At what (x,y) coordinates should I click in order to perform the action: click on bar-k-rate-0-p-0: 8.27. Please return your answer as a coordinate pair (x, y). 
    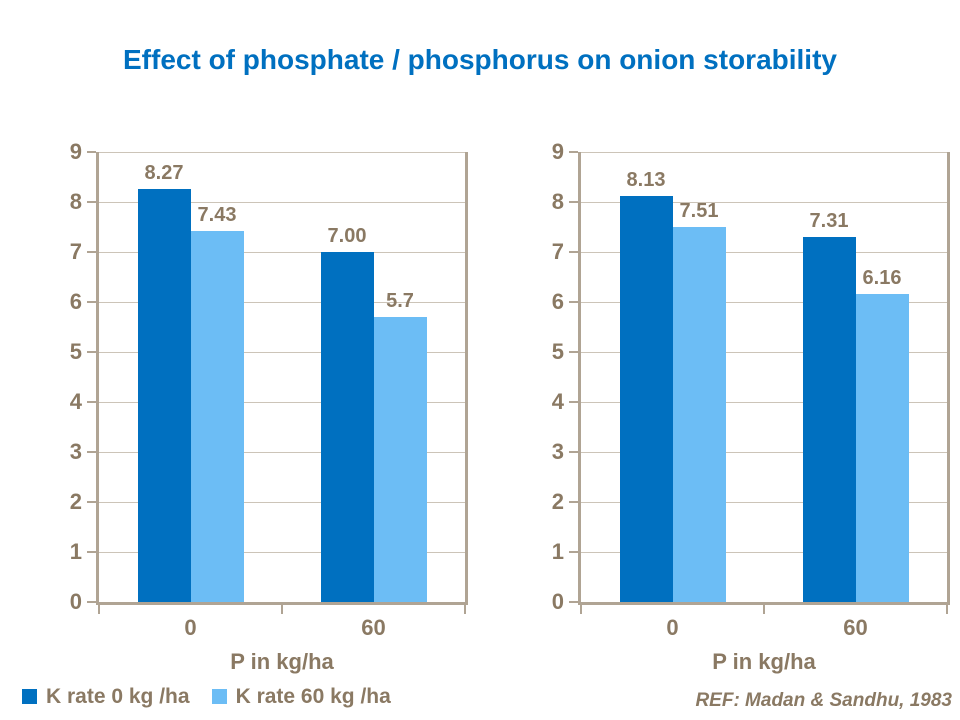
    Looking at the image, I should click on (164, 382).